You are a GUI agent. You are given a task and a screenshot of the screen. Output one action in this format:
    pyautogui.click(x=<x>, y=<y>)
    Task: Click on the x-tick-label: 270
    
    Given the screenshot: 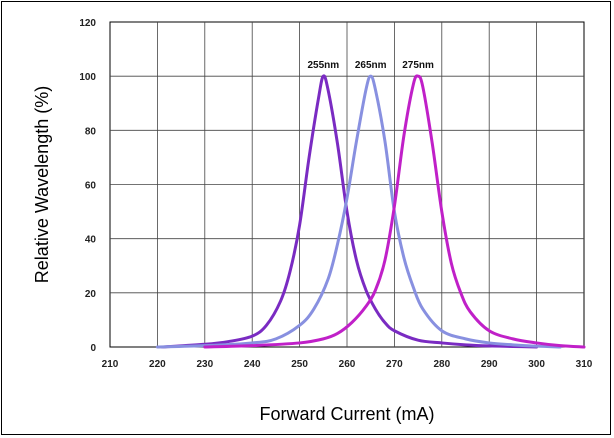 What is the action you would take?
    pyautogui.click(x=394, y=364)
    